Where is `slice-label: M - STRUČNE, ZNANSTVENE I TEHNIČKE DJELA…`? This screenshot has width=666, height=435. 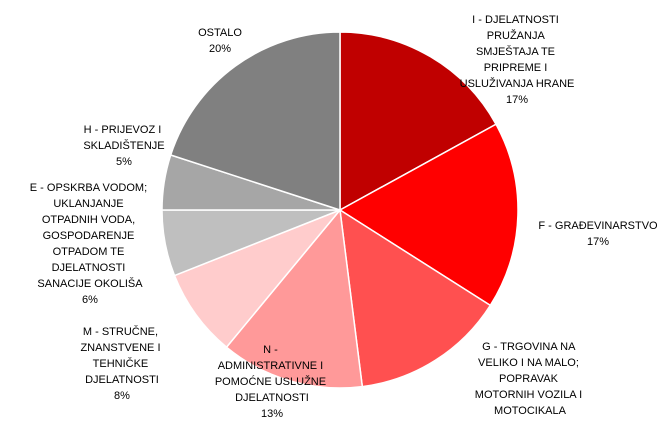
slice-label: M - STRUČNE, ZNANSTVENE I TEHNIČKE DJELA… is located at coordinates (121, 355).